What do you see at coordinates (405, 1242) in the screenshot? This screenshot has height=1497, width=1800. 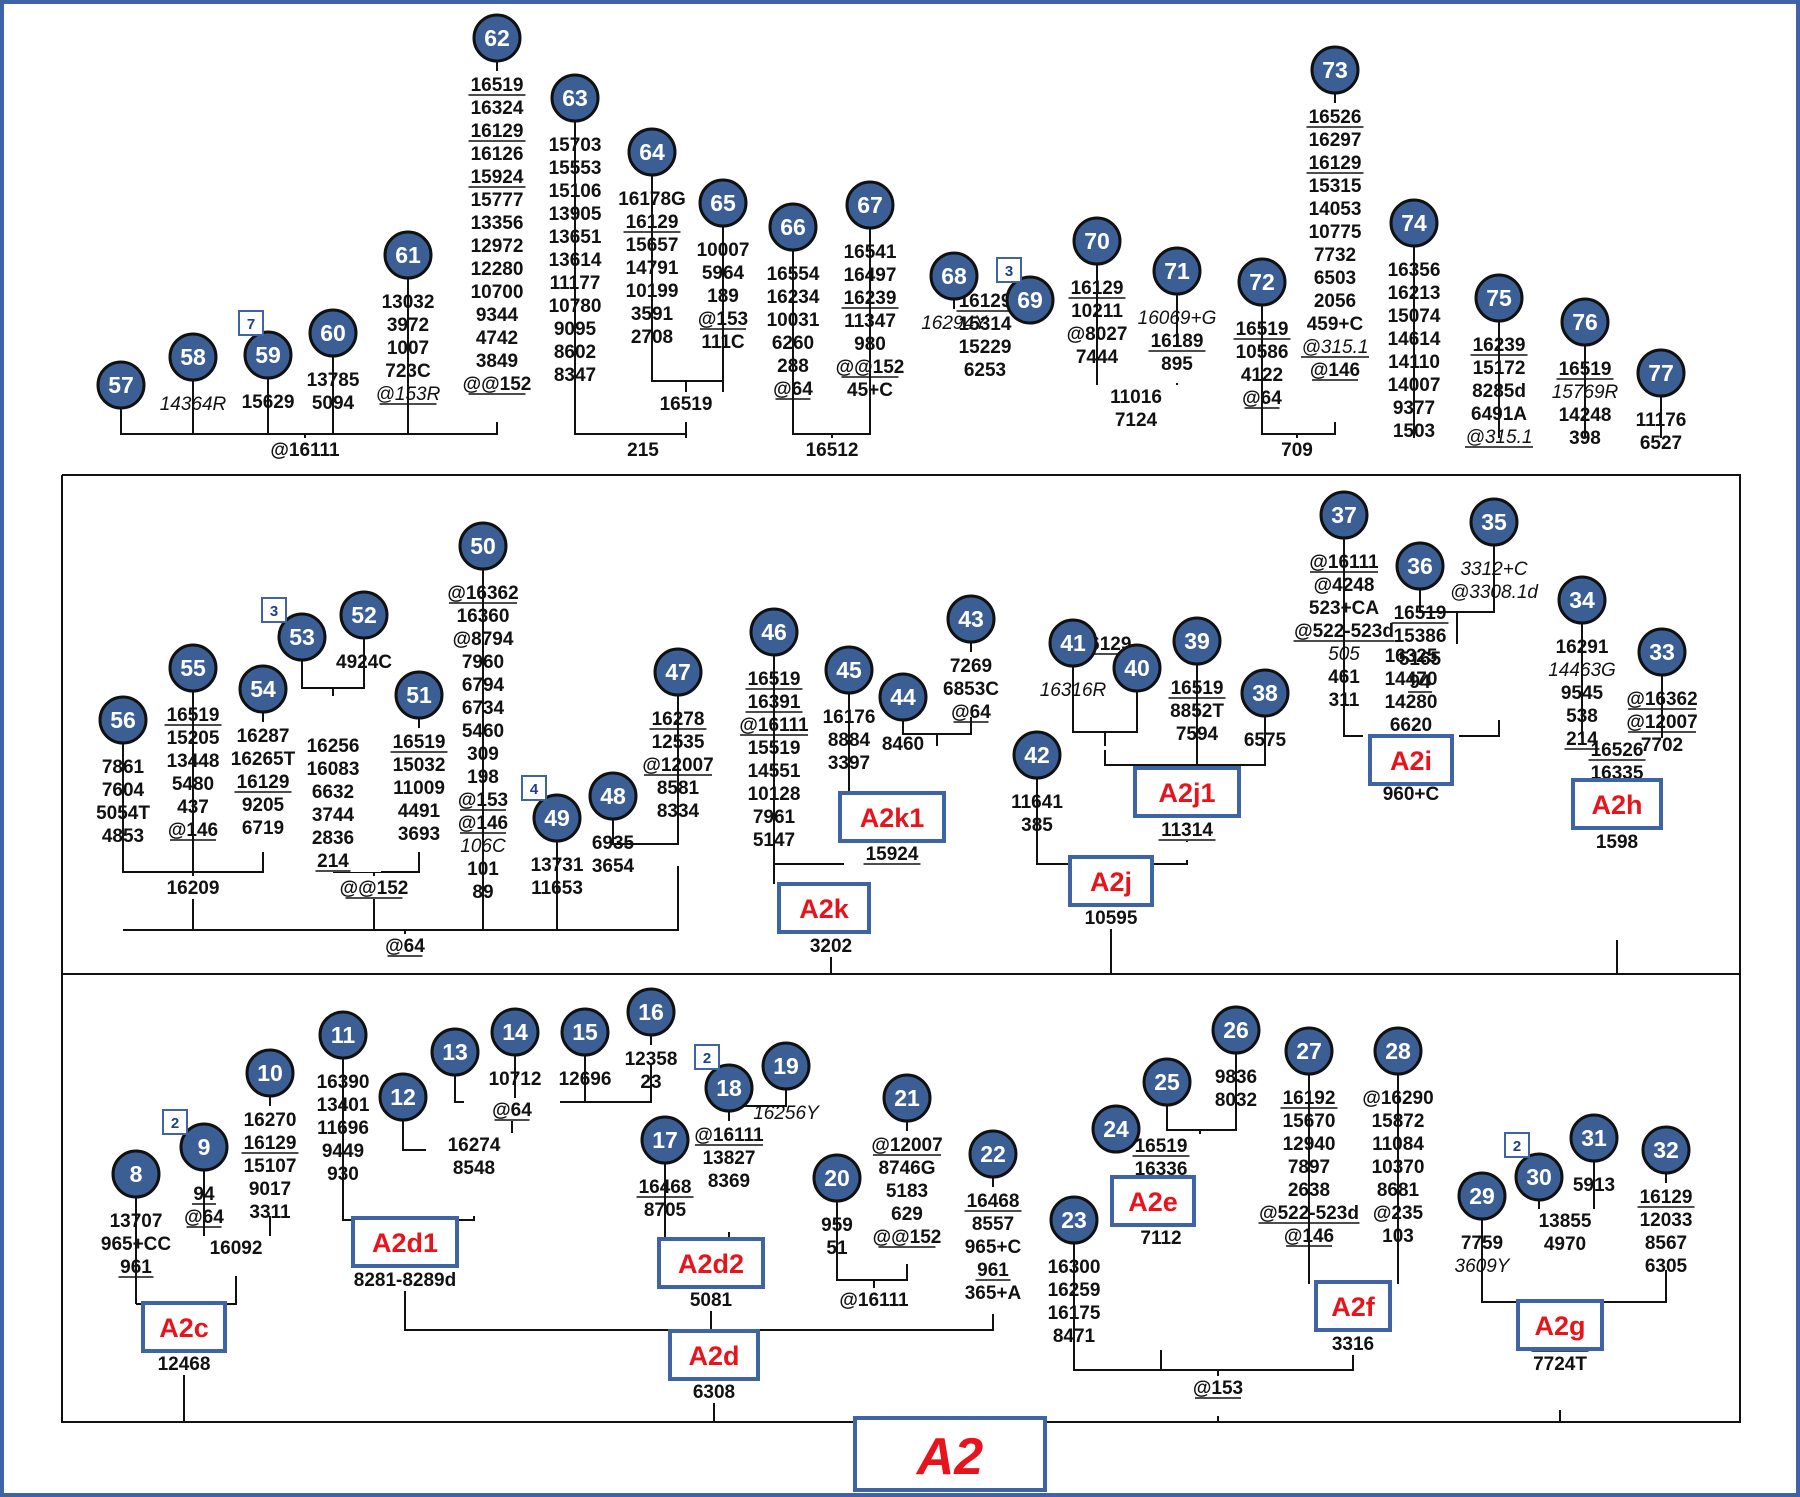 I see `subclade-A2d1: A2d1` at bounding box center [405, 1242].